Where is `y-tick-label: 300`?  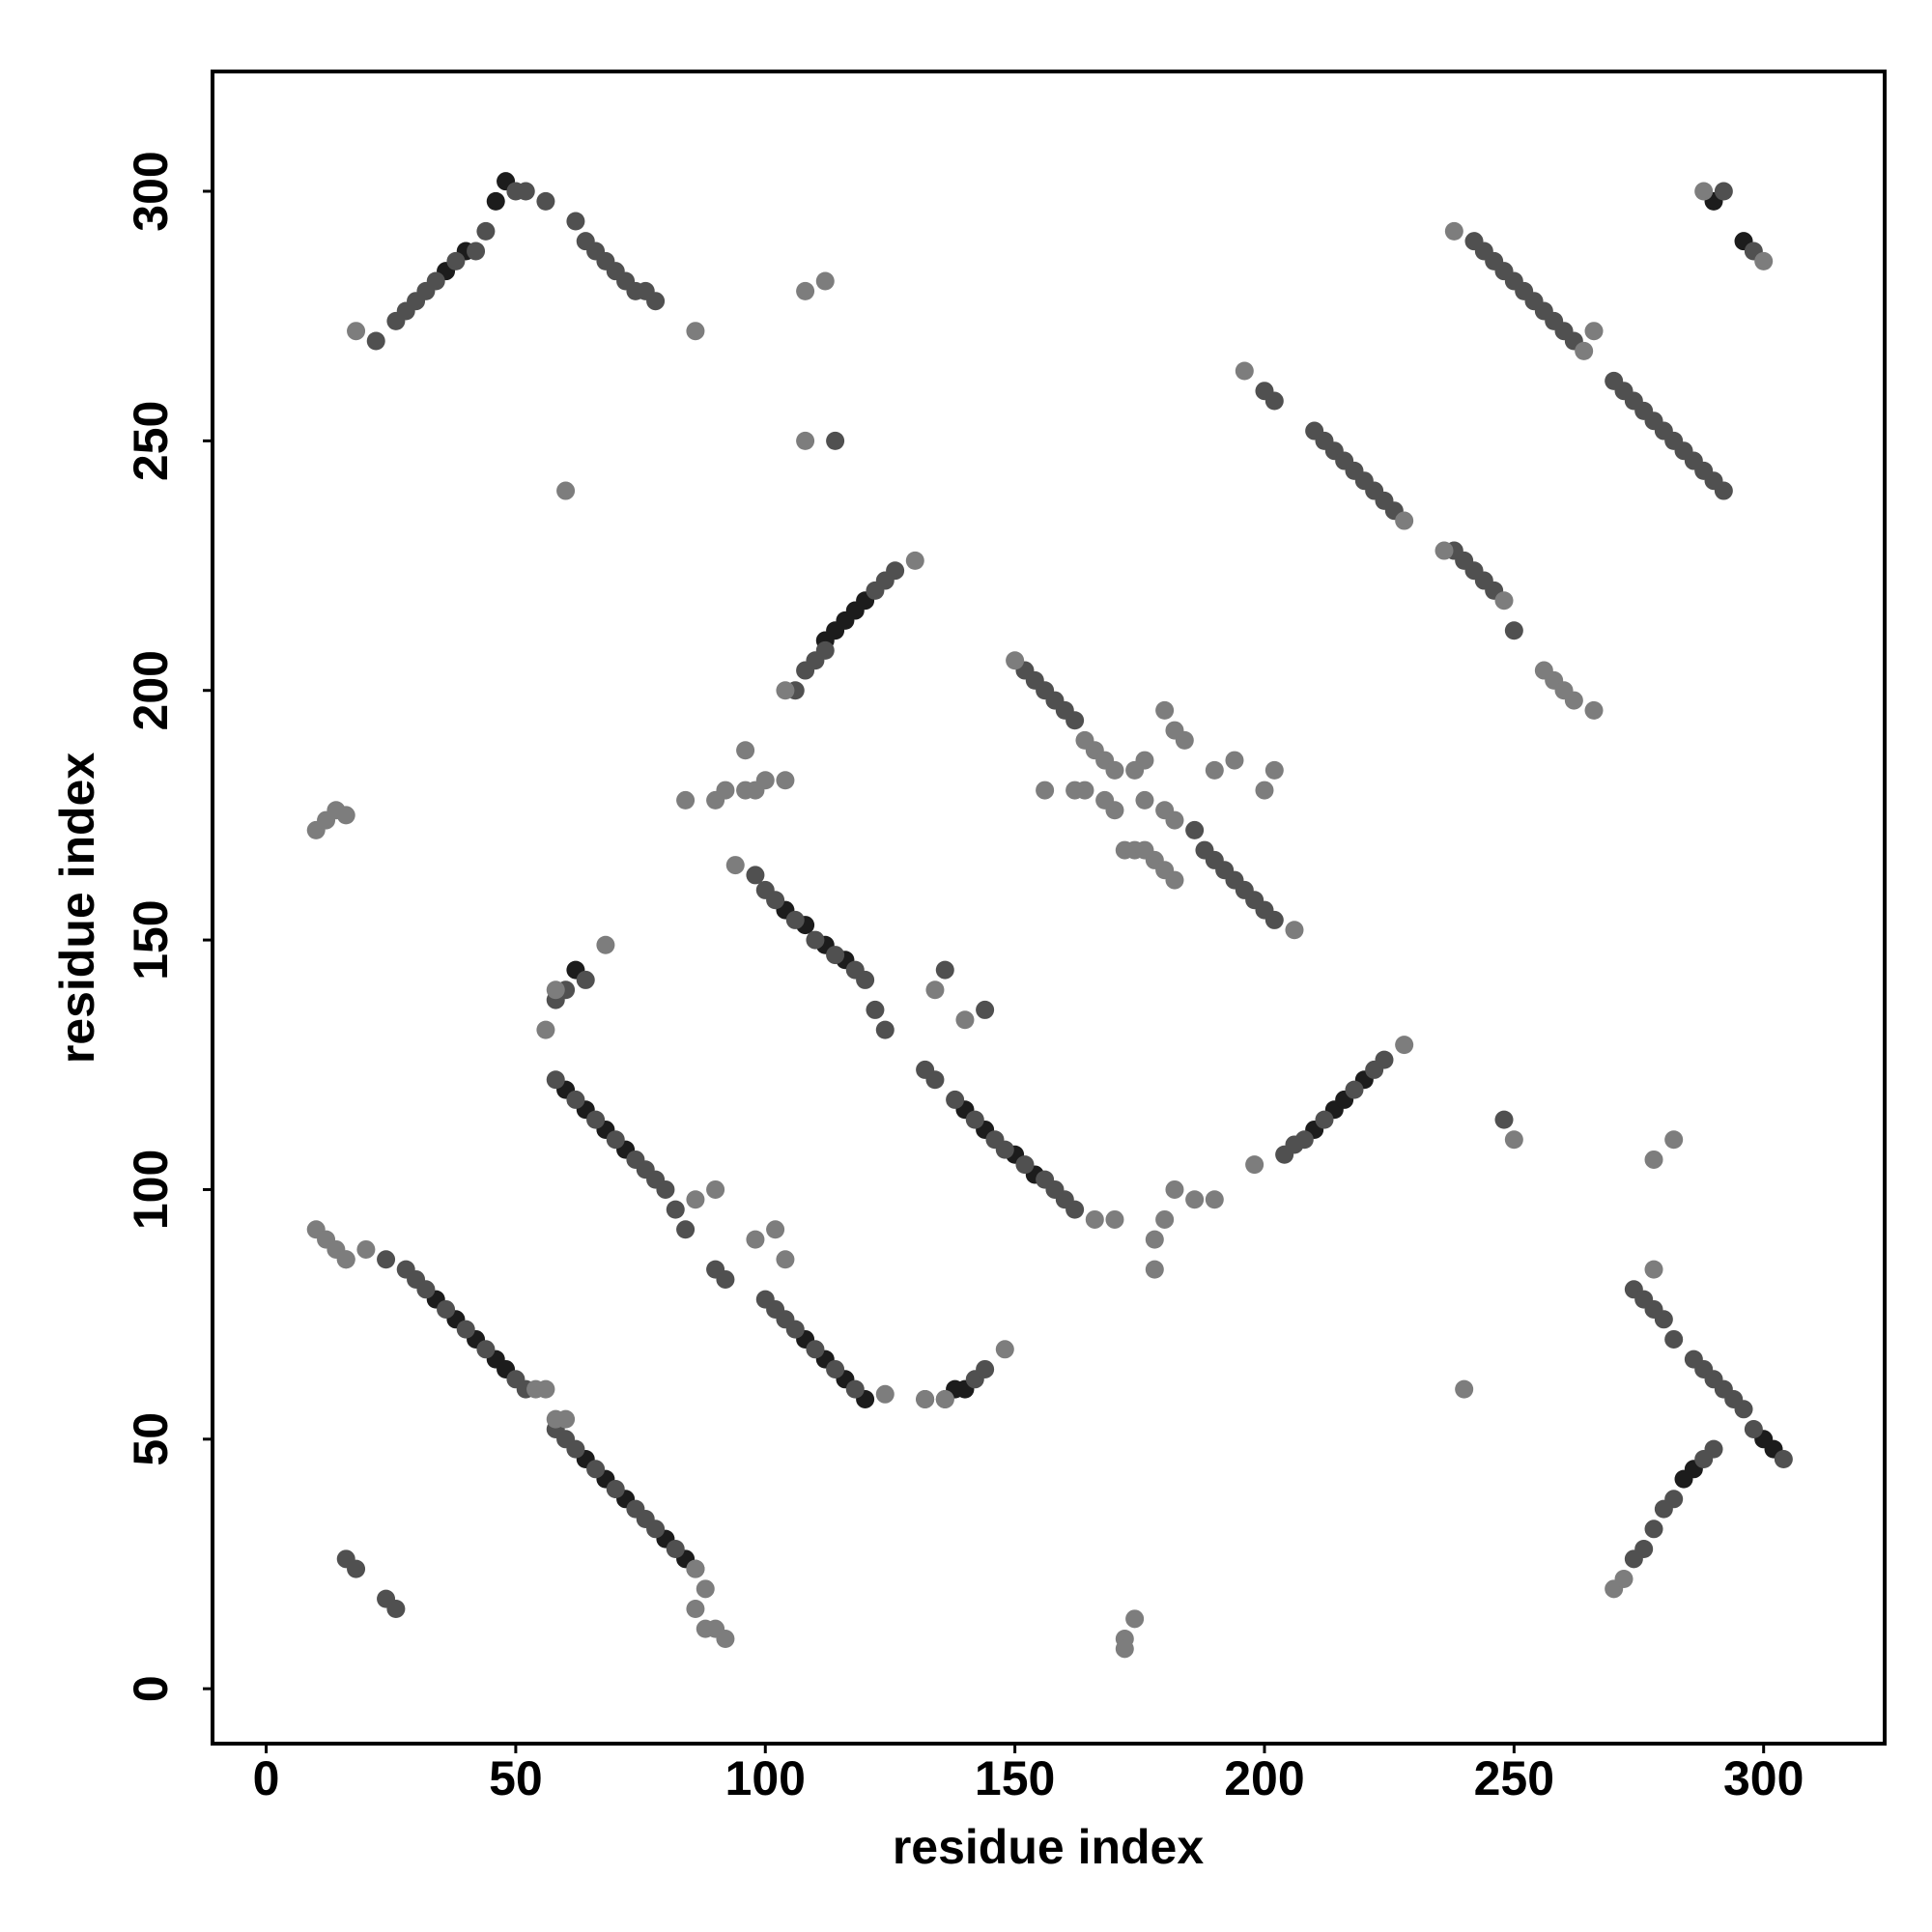 y-tick-label: 300 is located at coordinates (151, 191).